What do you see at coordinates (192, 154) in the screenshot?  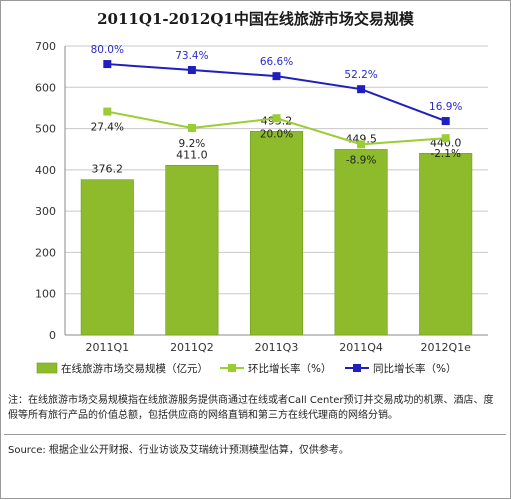 I see `bar-value-label: 411.0` at bounding box center [192, 154].